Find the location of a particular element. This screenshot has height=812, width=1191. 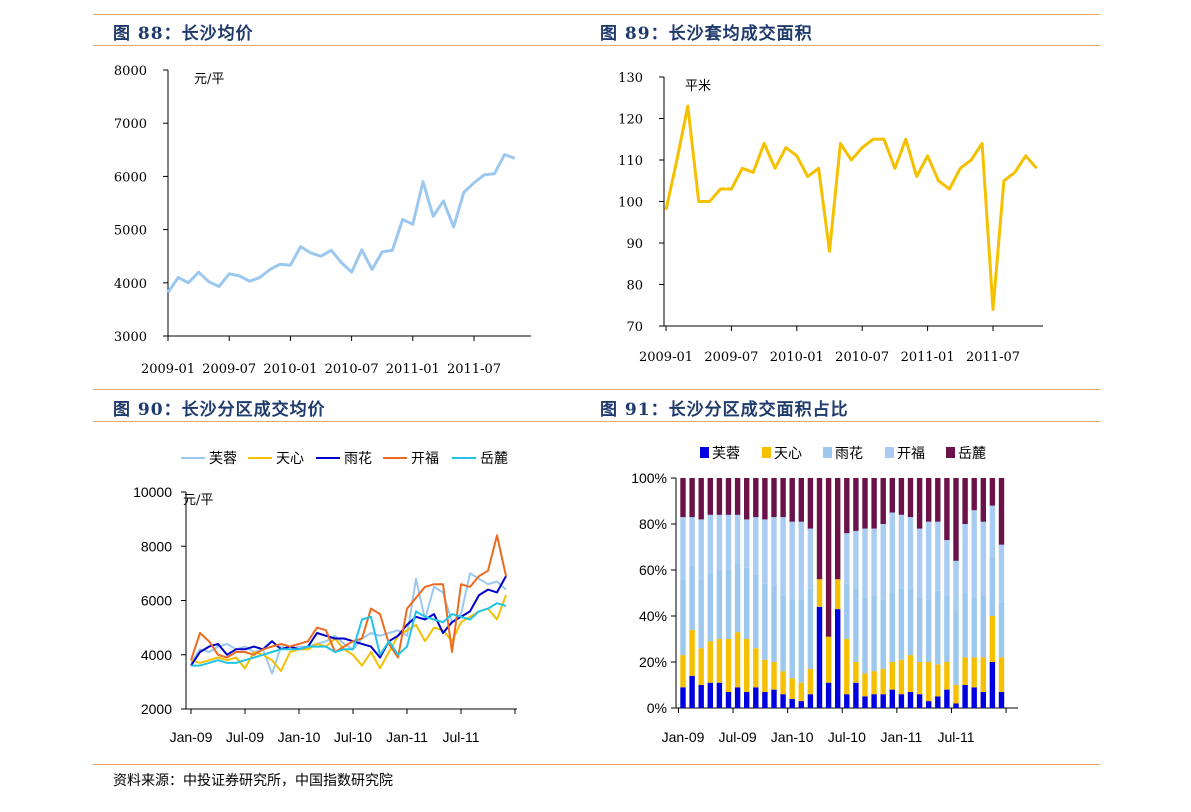

c90-y-tick-label: 10000 is located at coordinates (152, 492).